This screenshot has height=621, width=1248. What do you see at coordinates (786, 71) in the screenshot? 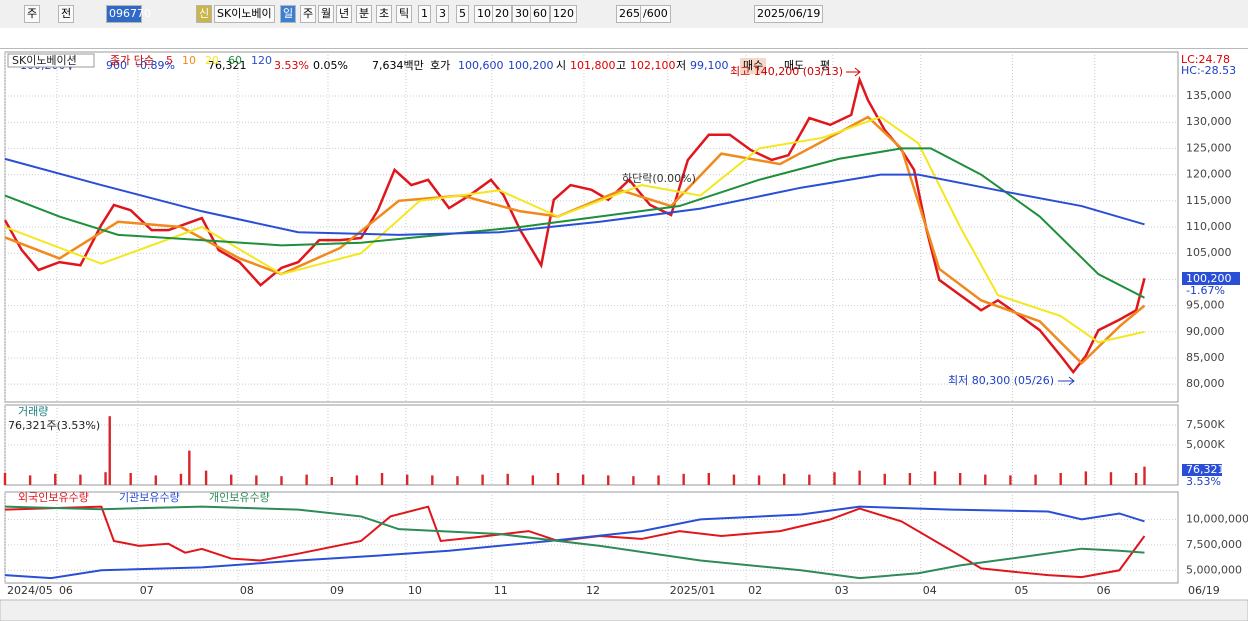
I see `annotation: 최고 140,200 (03/13)` at bounding box center [786, 71].